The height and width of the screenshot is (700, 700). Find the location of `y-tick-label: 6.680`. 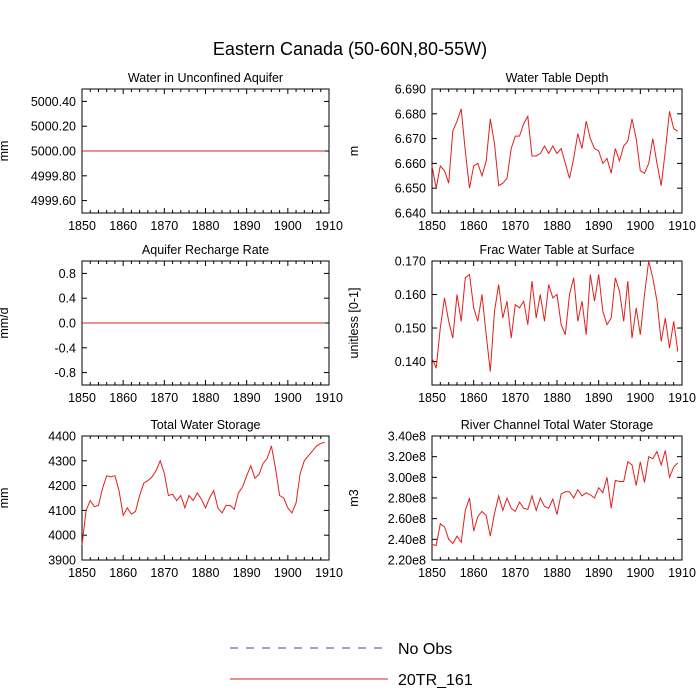

y-tick-label: 6.680 is located at coordinates (410, 114).